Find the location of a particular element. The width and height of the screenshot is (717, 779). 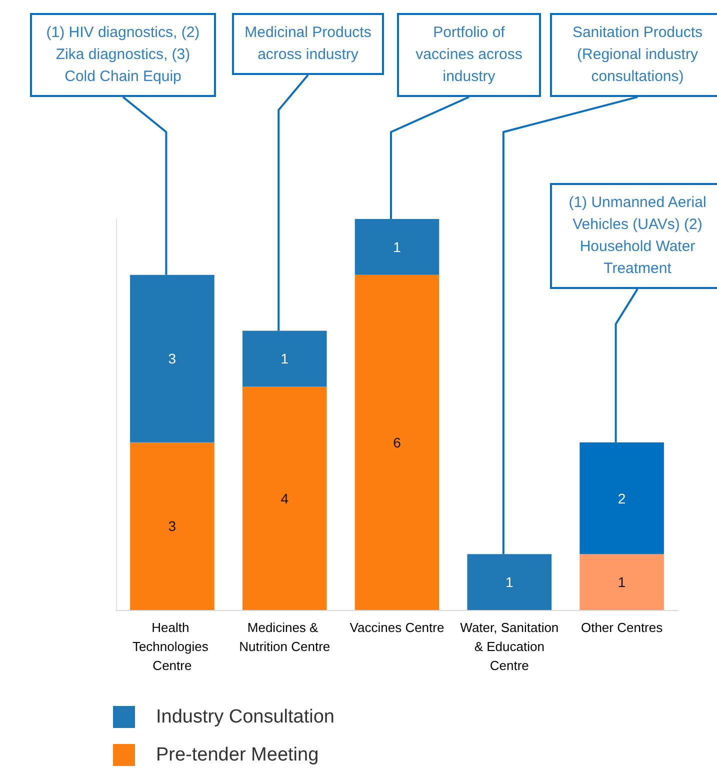

data-label: 4 is located at coordinates (284, 498).